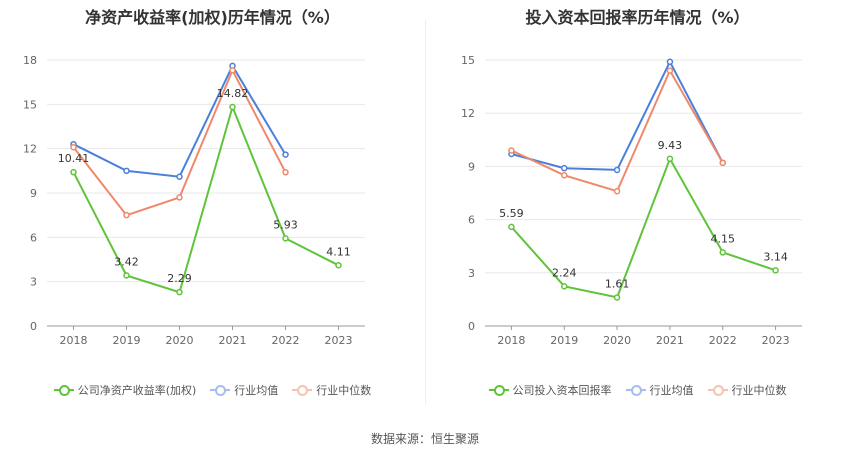 The width and height of the screenshot is (850, 459). I want to click on roe-chart-legend: 公司净资产收益率(加权) 行业均值 行业中位数, so click(212, 390).